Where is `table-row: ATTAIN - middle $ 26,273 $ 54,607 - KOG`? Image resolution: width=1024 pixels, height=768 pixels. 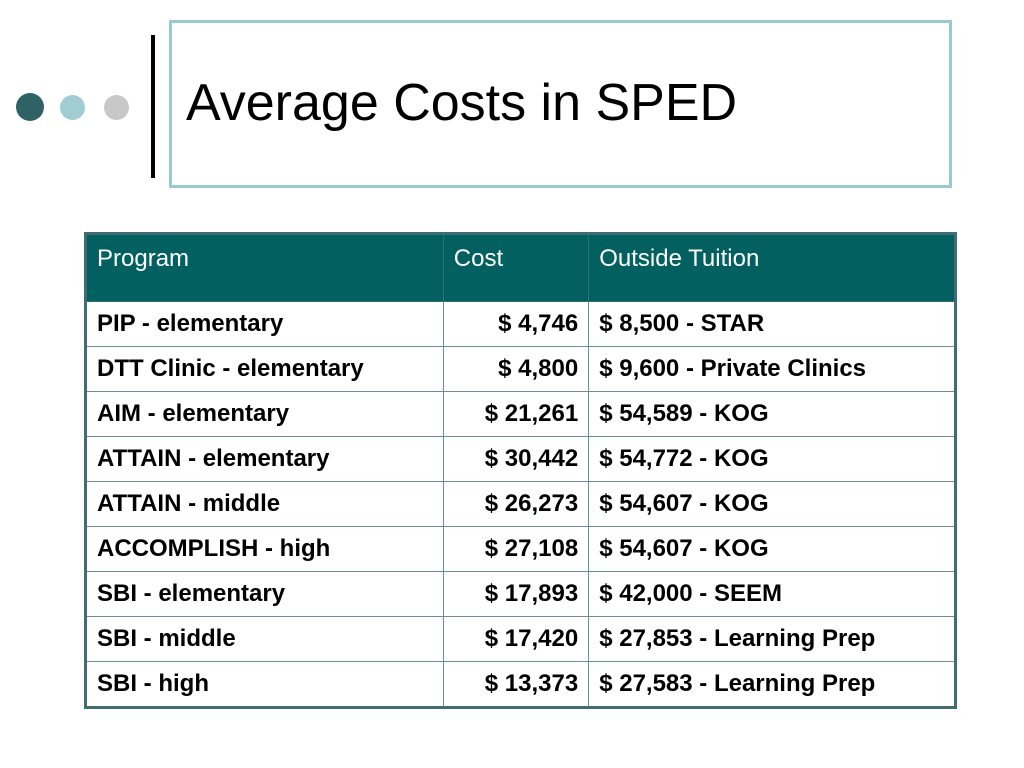 table-row: ATTAIN - middle $ 26,273 $ 54,607 - KOG is located at coordinates (520, 504).